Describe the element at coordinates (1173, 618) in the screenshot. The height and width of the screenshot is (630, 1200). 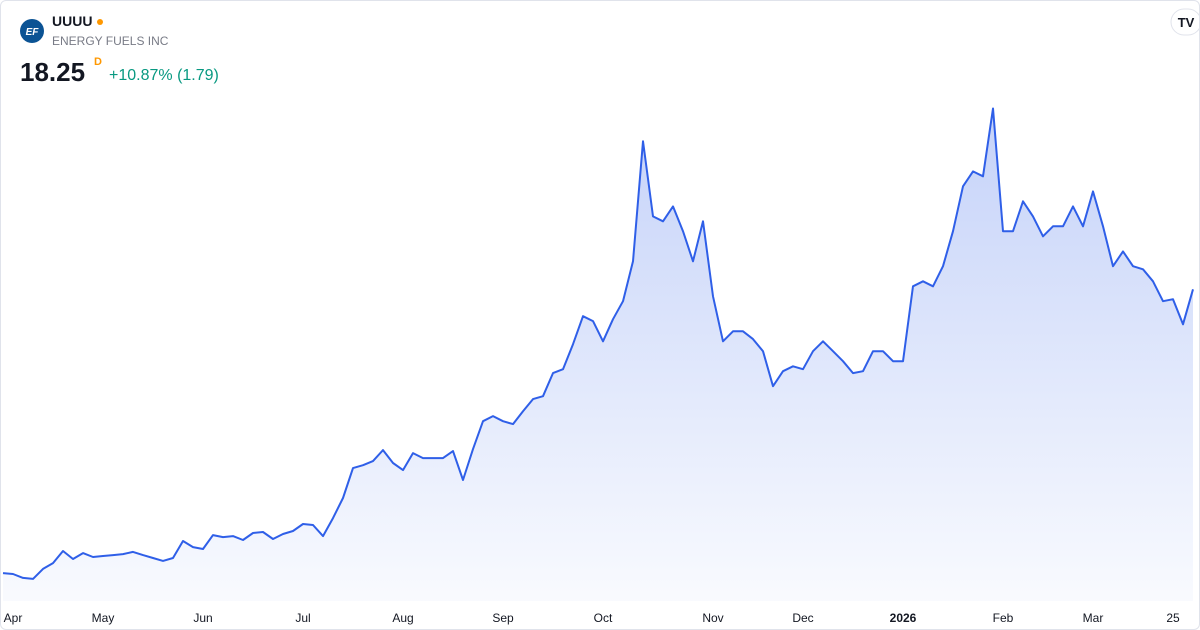
I see `x-tick-label: 25` at that location.